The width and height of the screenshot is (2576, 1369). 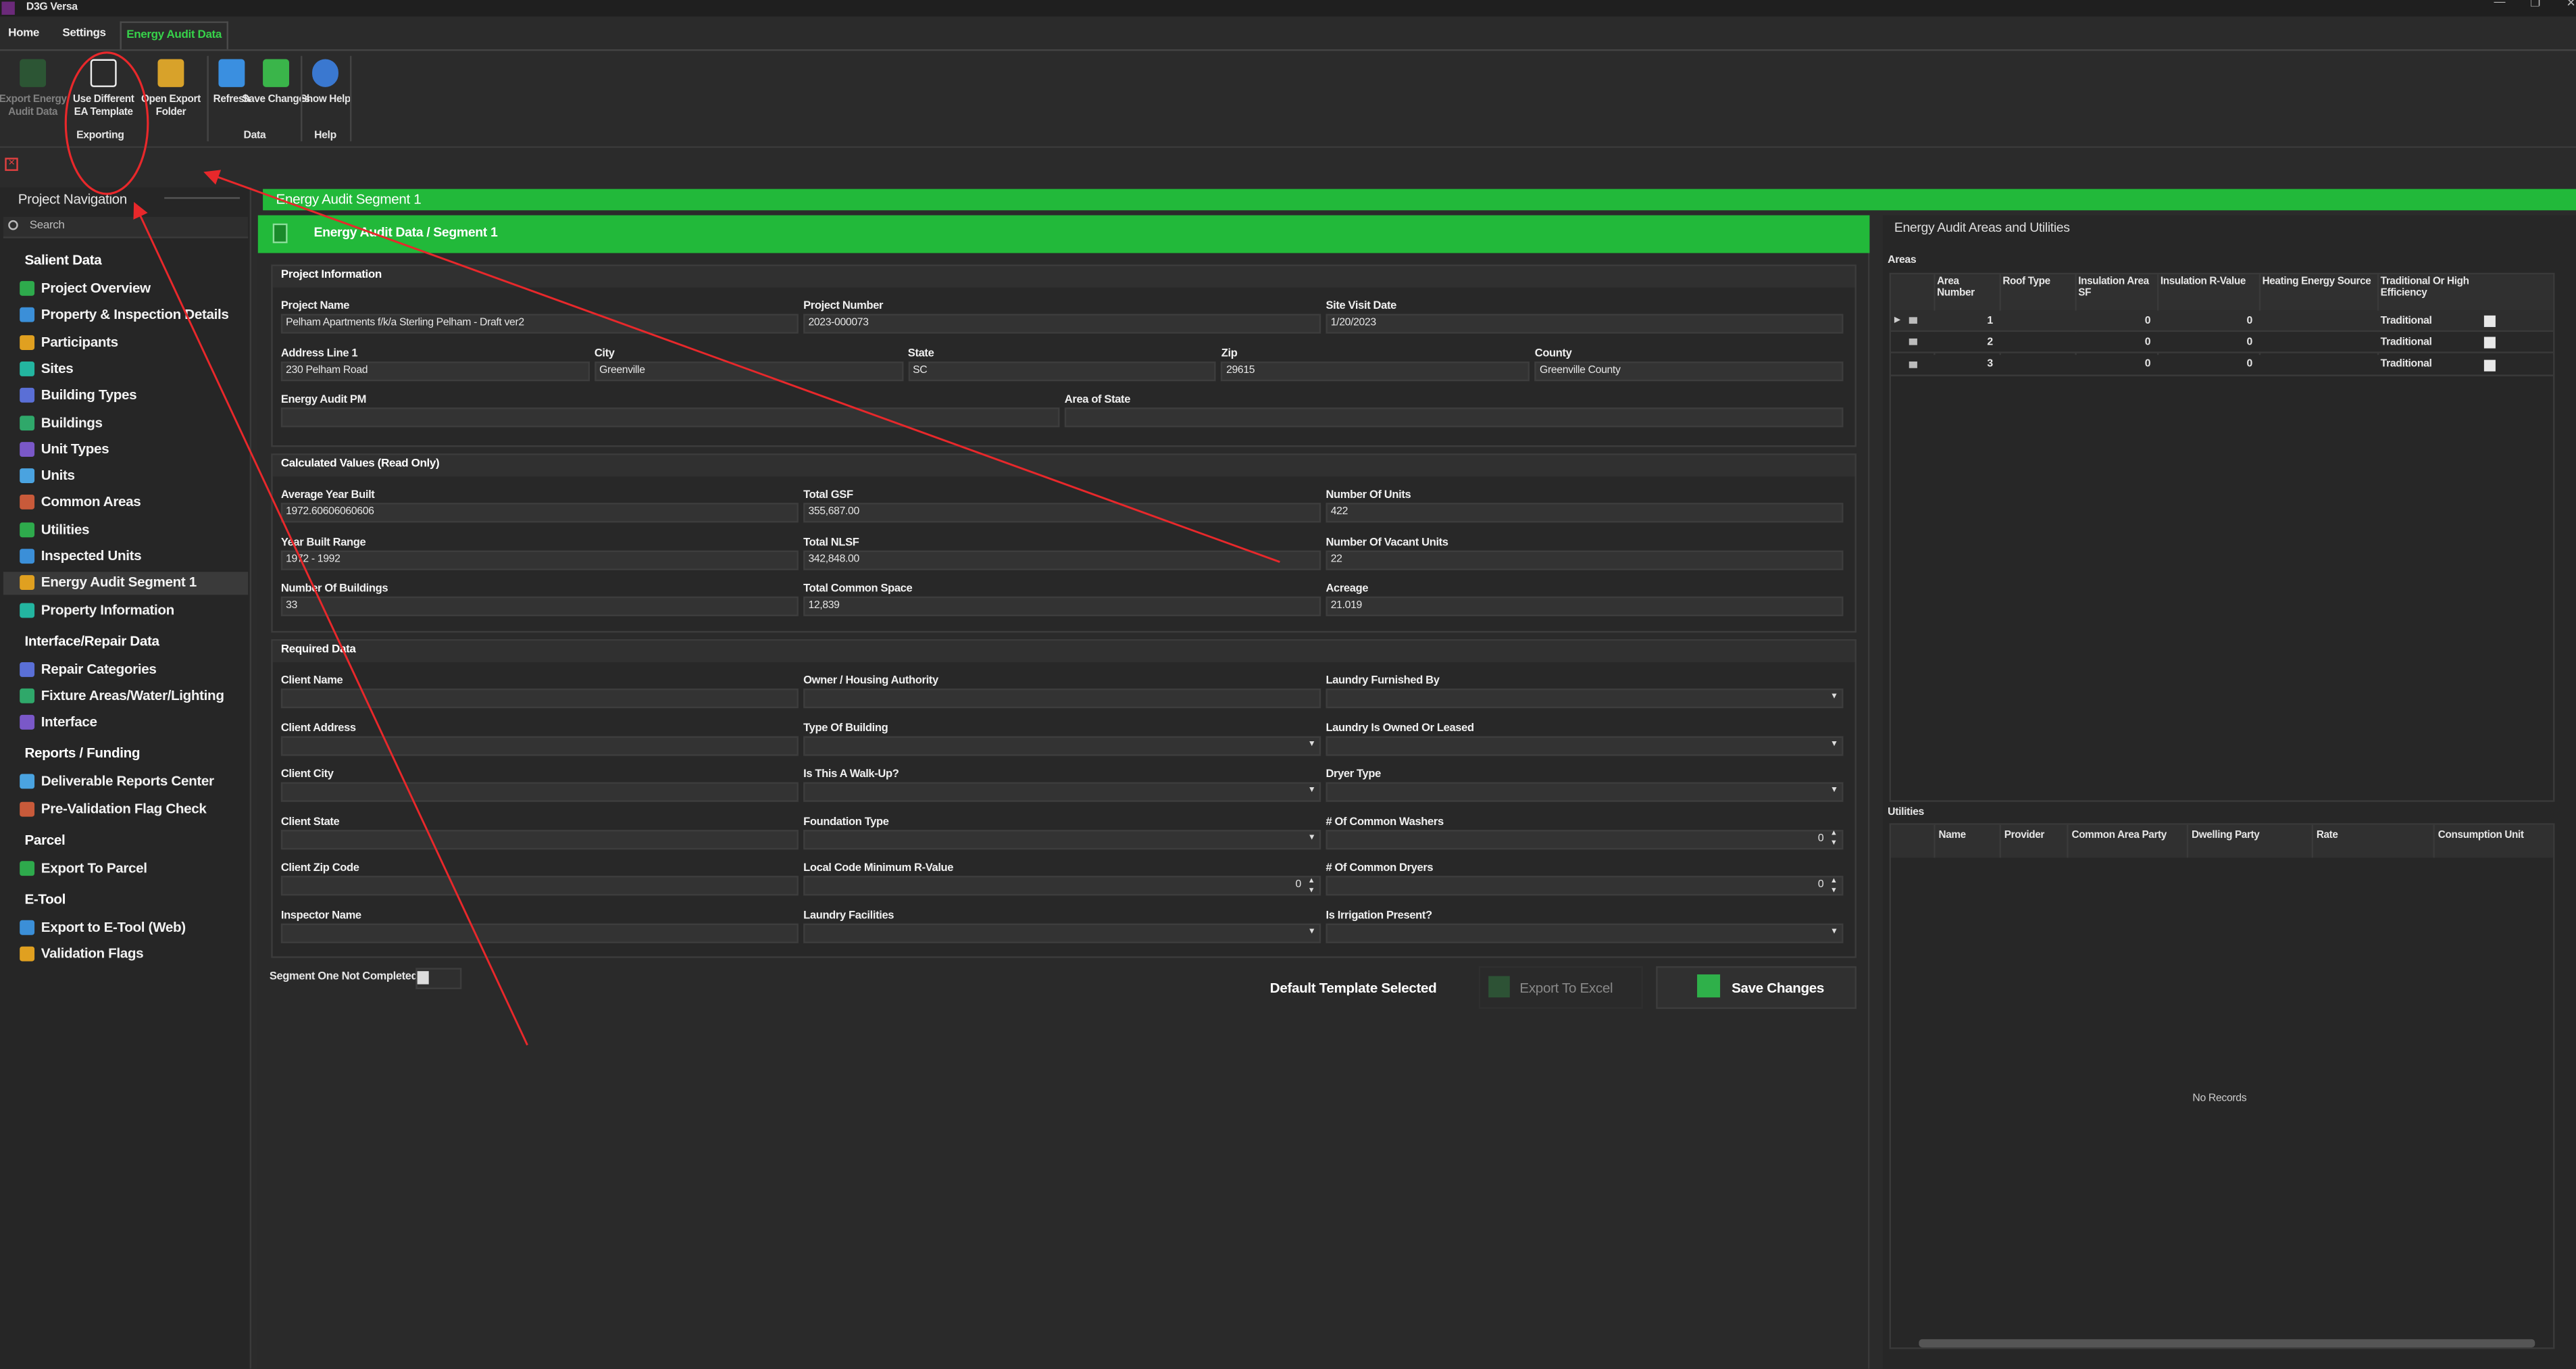 I want to click on nav-item: Deliverable Reports Center, so click(x=127, y=780).